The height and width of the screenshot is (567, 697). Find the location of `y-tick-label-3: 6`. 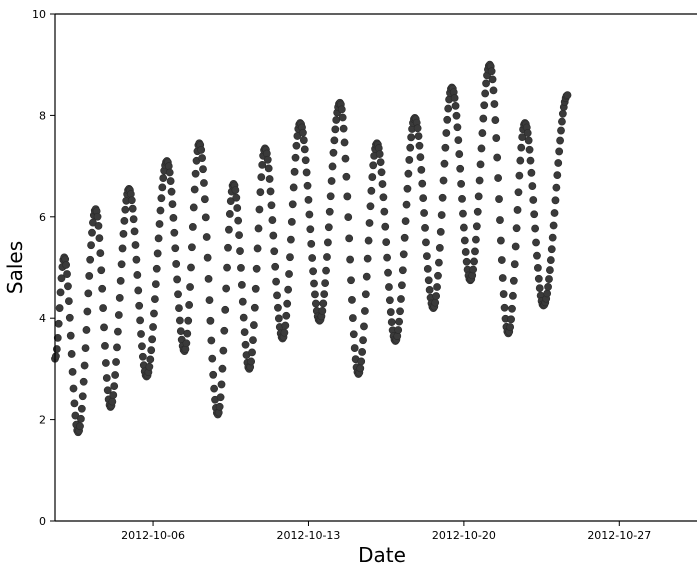

y-tick-label-3: 6 is located at coordinates (42, 217).